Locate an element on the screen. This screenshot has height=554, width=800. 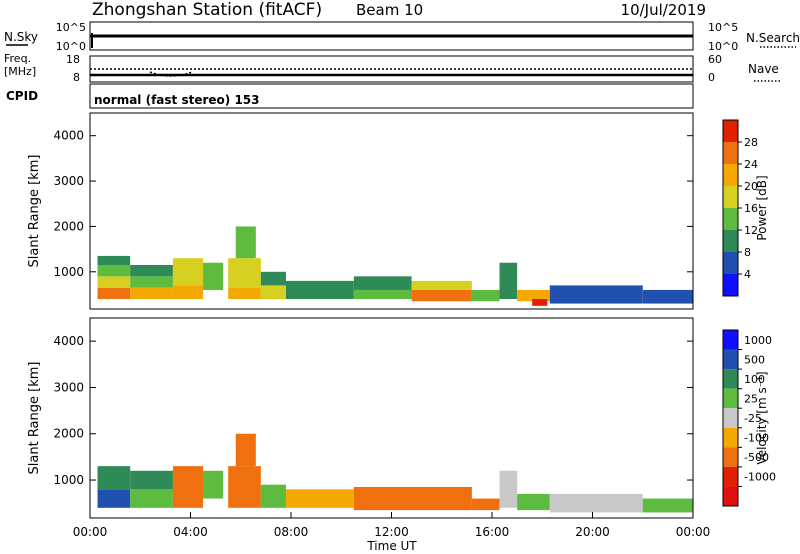
nsearch-label: N.Search is located at coordinates (773, 38).